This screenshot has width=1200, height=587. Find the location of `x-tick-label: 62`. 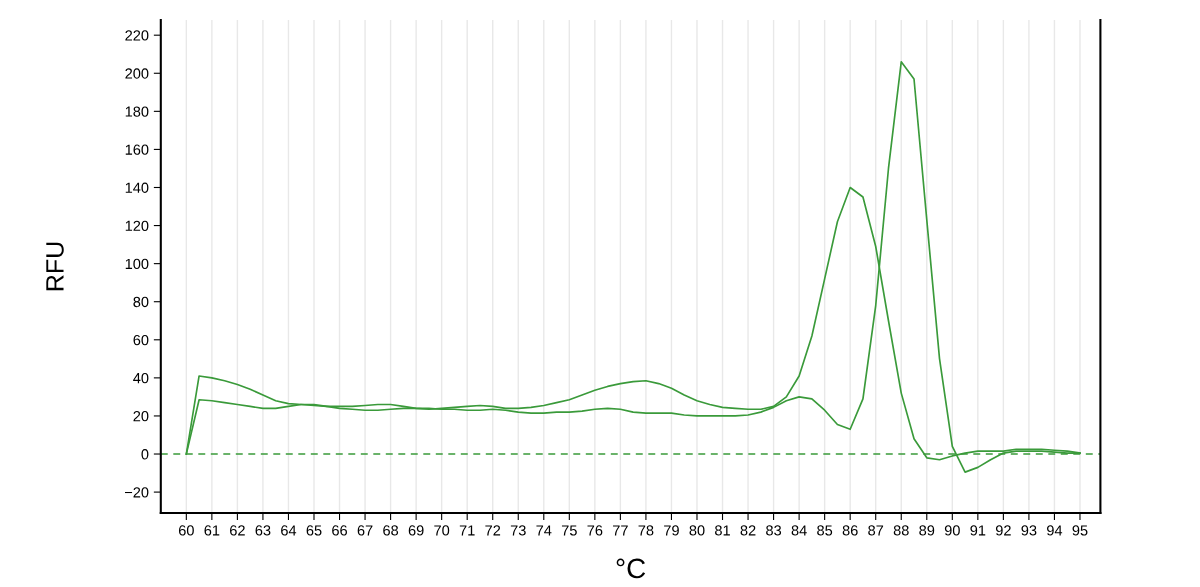

x-tick-label: 62 is located at coordinates (237, 530).